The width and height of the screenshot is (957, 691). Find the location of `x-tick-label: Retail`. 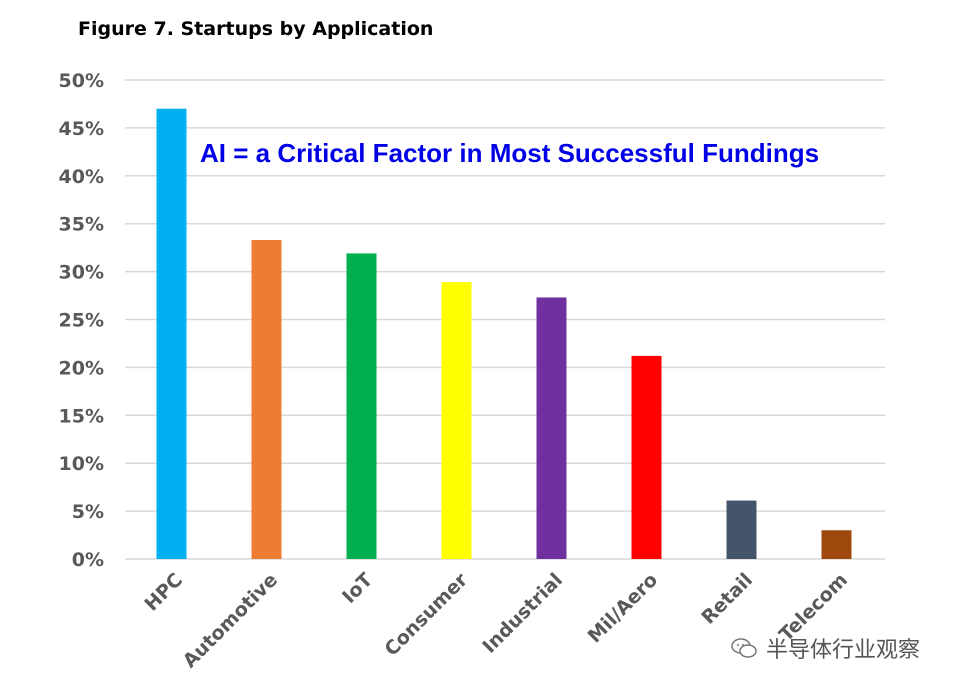

x-tick-label: Retail is located at coordinates (727, 599).